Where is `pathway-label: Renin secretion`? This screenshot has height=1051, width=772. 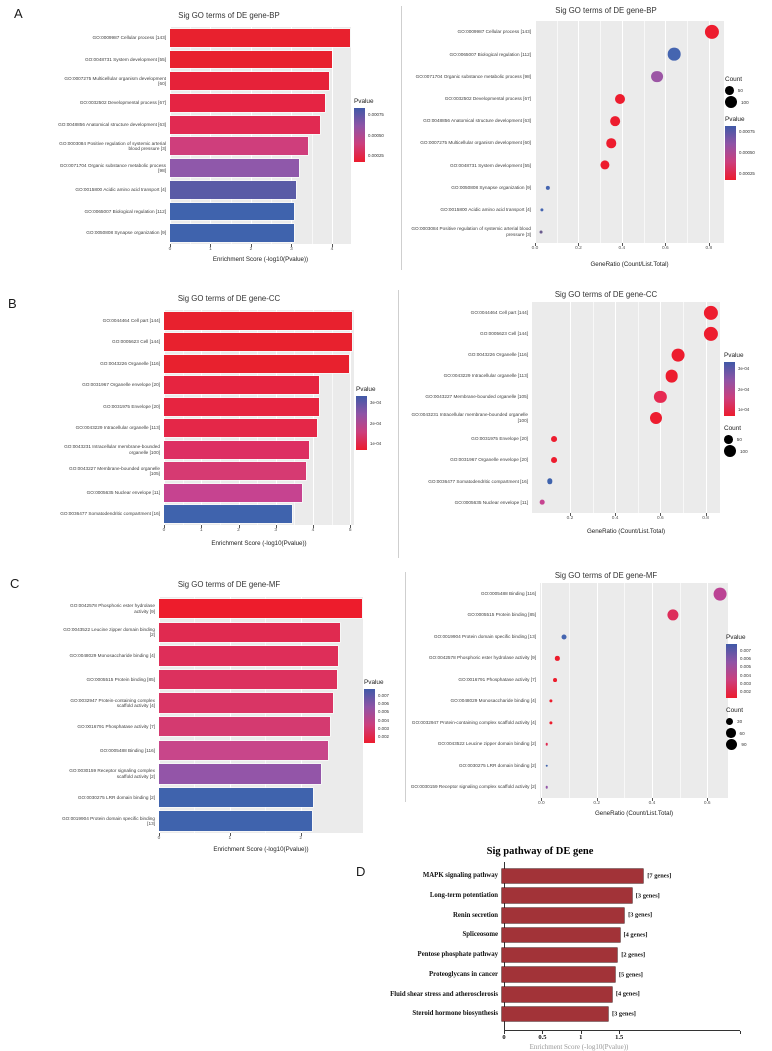 pathway-label: Renin secretion is located at coordinates (475, 915).